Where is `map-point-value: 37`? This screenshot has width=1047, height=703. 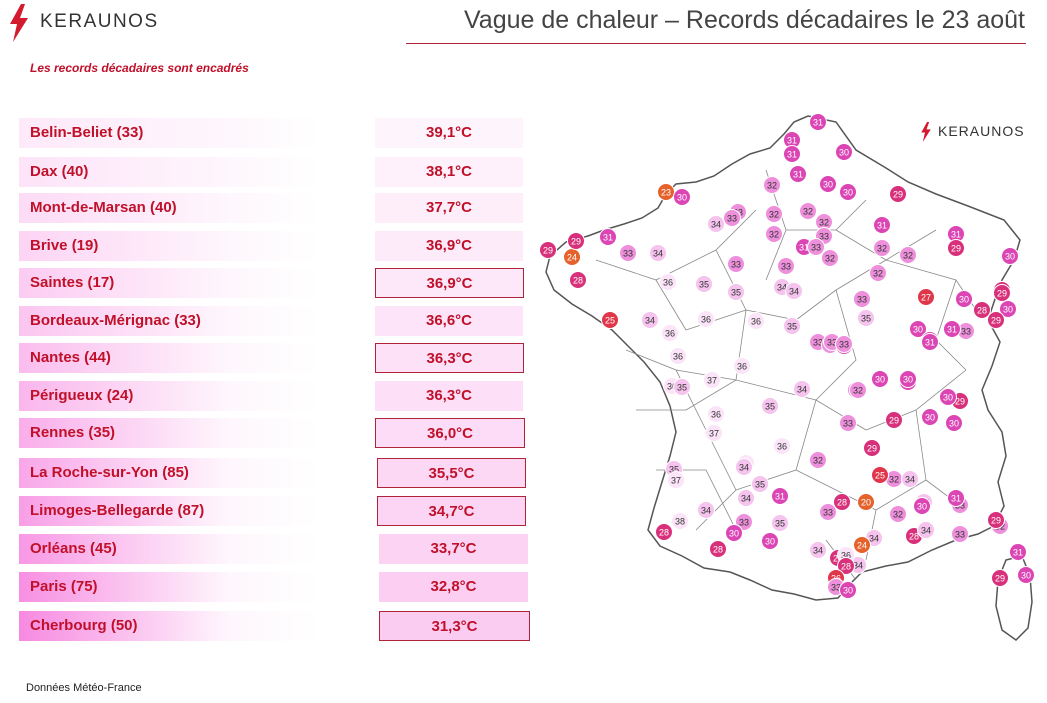 map-point-value: 37 is located at coordinates (712, 381).